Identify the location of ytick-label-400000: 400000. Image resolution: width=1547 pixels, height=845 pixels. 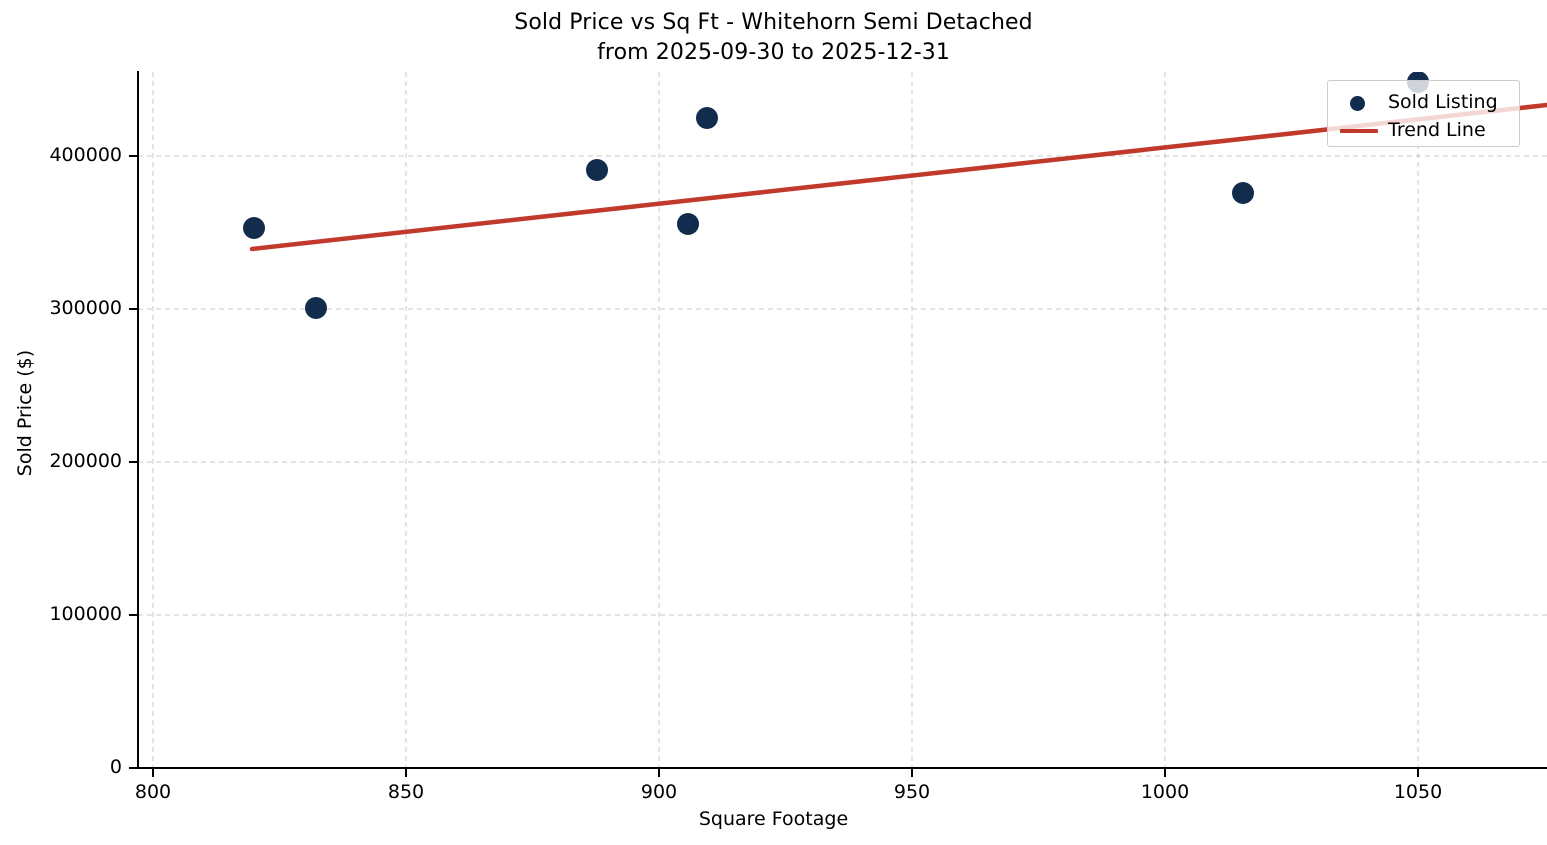
(85, 155).